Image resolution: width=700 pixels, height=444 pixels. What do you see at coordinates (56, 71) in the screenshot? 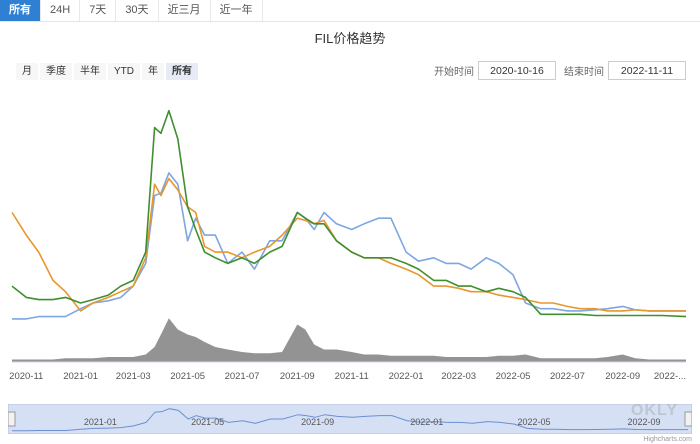
I see `range-button-1: 季度` at bounding box center [56, 71].